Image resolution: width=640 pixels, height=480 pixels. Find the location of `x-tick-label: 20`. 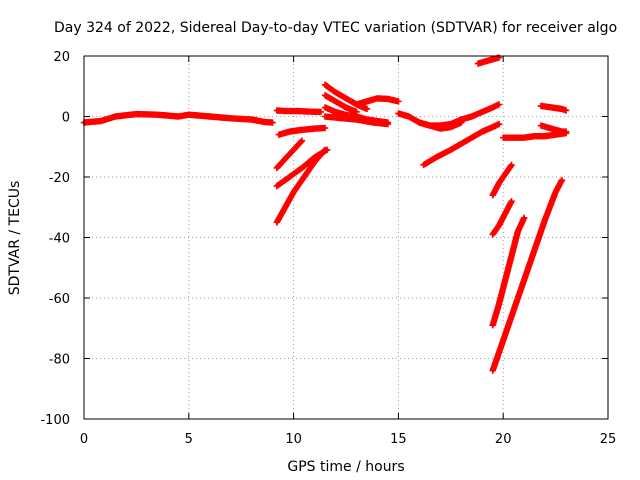

x-tick-label: 20 is located at coordinates (503, 439).